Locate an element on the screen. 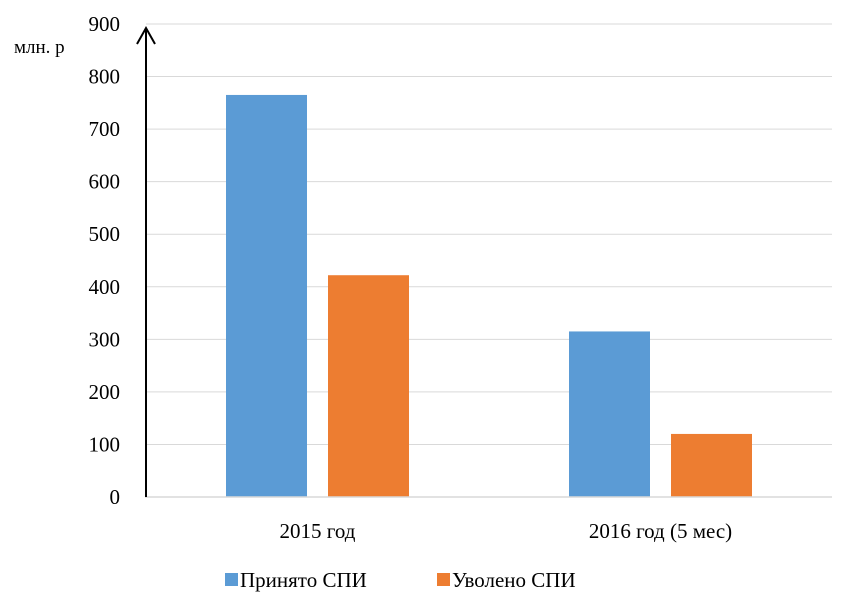 Image resolution: width=846 pixels, height=596 pixels. x-category-label: 2016 год (5 мес) is located at coordinates (660, 531).